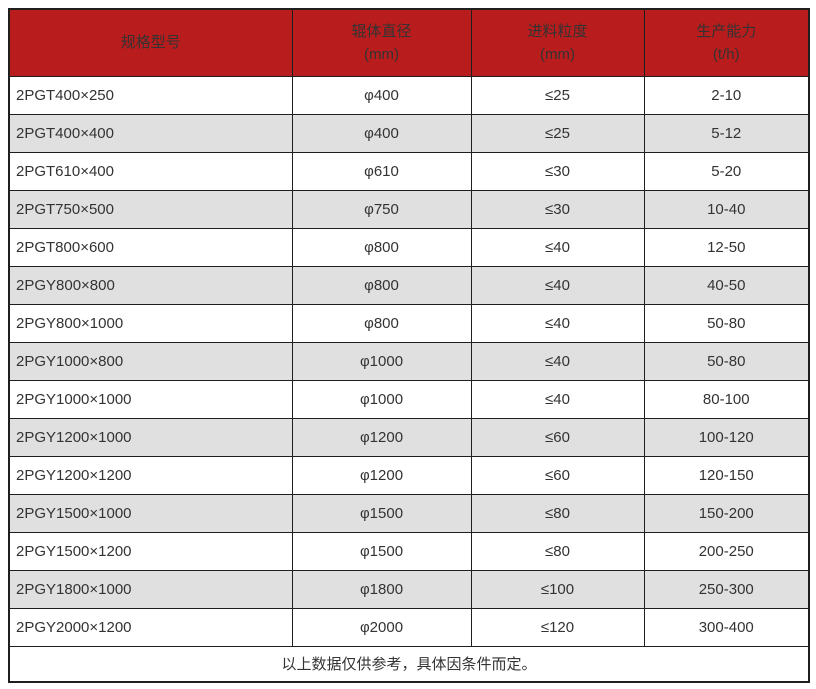 Image resolution: width=816 pixels, height=689 pixels. Describe the element at coordinates (726, 133) in the screenshot. I see `cell-capacity: 5-12` at that location.